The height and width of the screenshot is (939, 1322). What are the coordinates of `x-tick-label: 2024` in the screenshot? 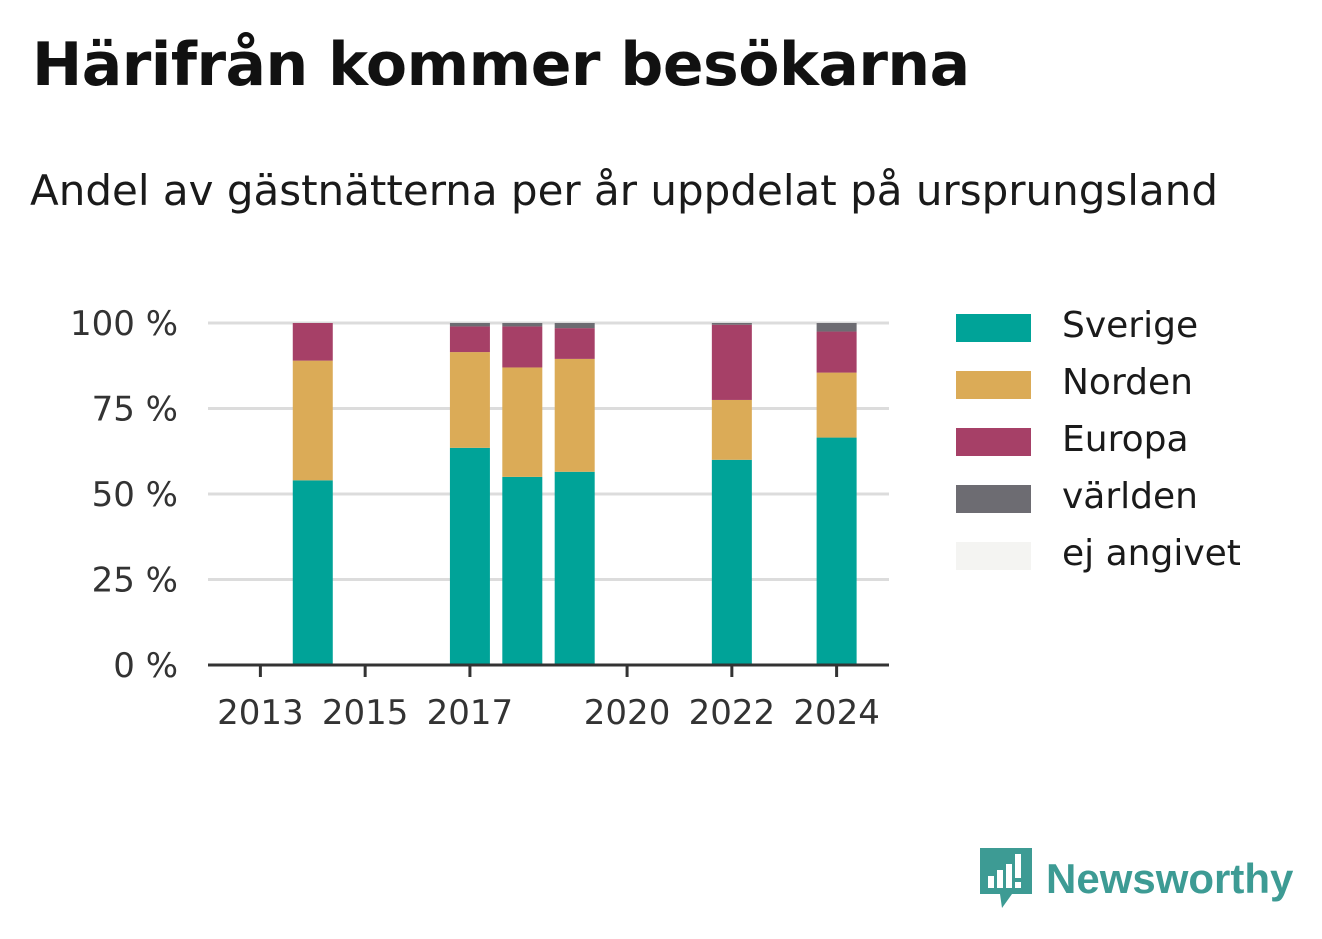 It's located at (836, 713).